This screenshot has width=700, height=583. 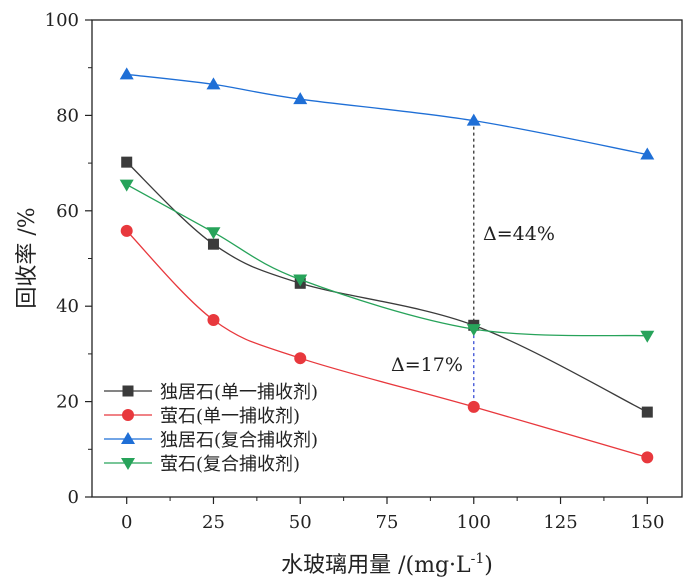 I want to click on legend-label-2: 独居石(复合捕收剂), so click(x=239, y=440).